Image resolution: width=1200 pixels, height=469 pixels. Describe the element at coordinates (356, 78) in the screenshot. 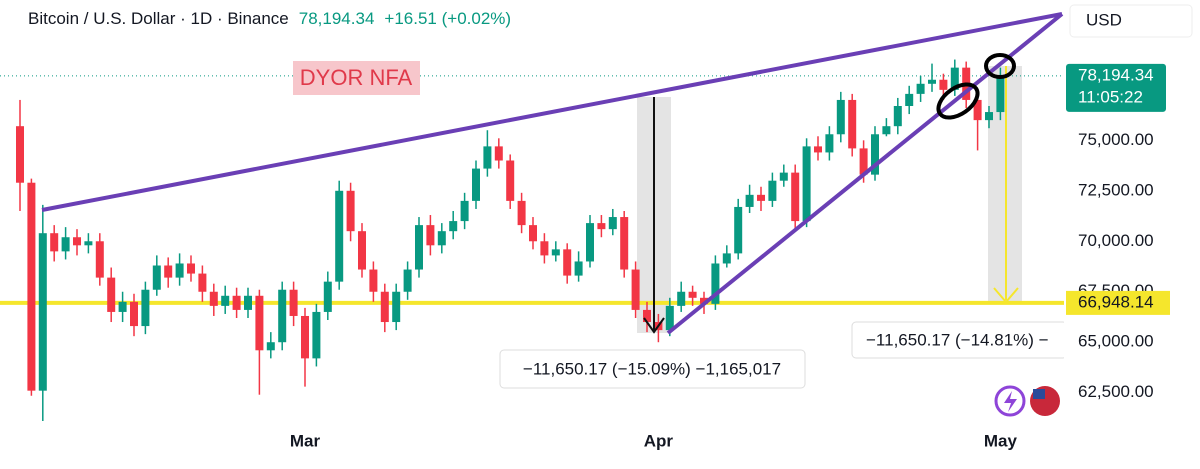

I see `note-bg` at that location.